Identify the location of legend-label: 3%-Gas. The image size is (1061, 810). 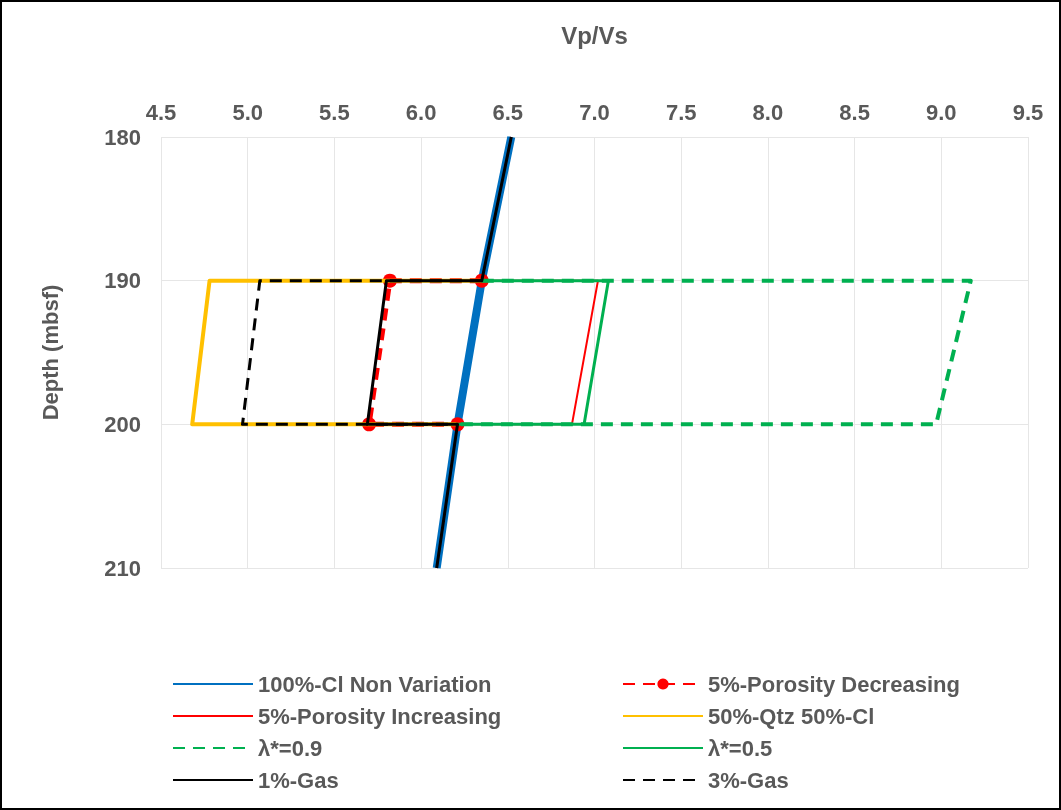
(748, 780).